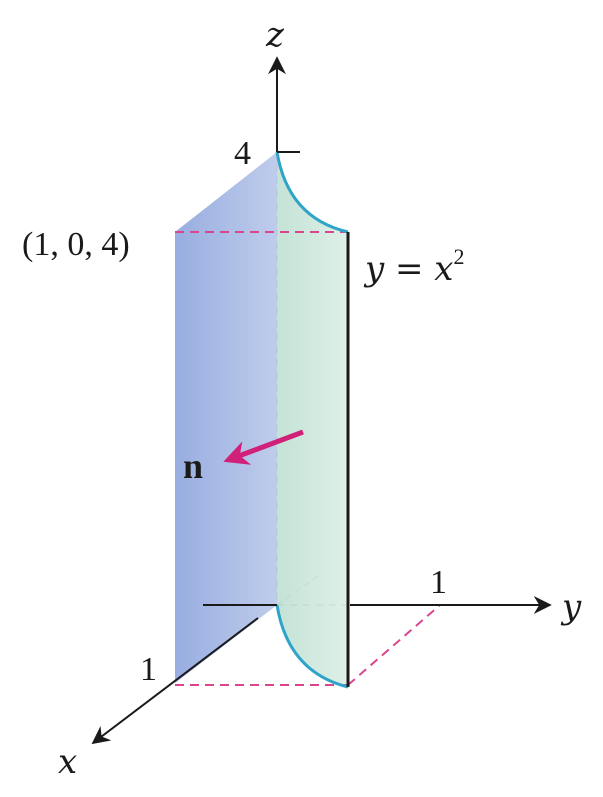  What do you see at coordinates (438, 582) in the screenshot?
I see `y-tick-label-1: 1` at bounding box center [438, 582].